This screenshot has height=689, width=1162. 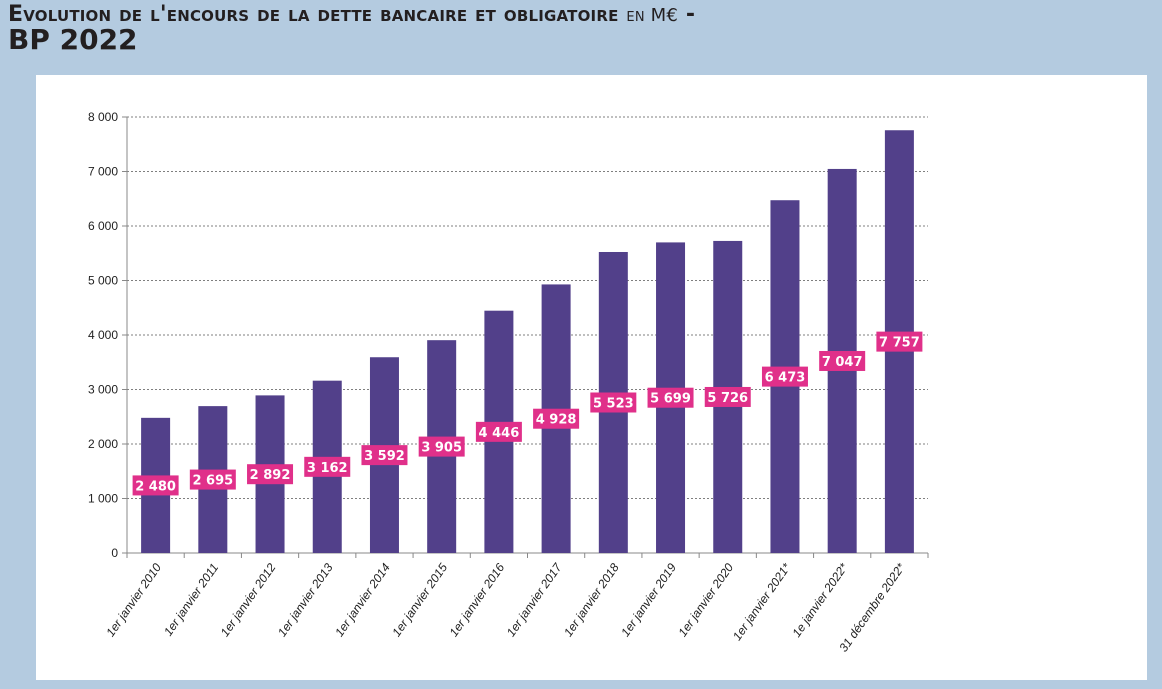 What do you see at coordinates (133, 599) in the screenshot?
I see `x-tick-label: 1er janvier 2010` at bounding box center [133, 599].